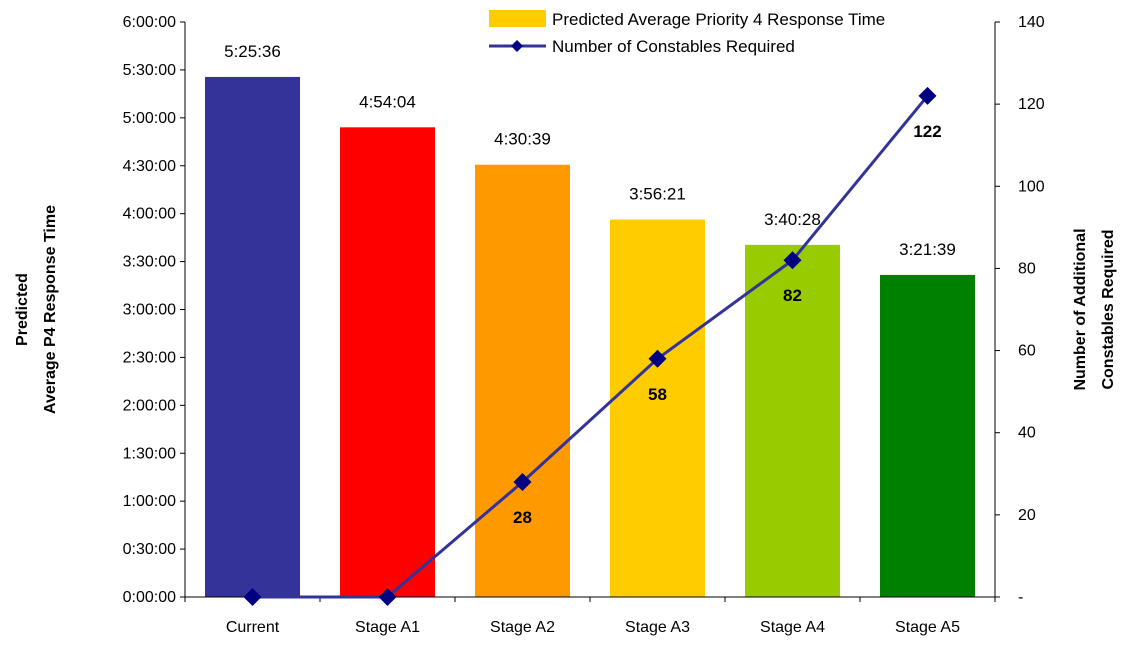  Describe the element at coordinates (792, 219) in the screenshot. I see `bar-value-label: 3:40:28` at that location.